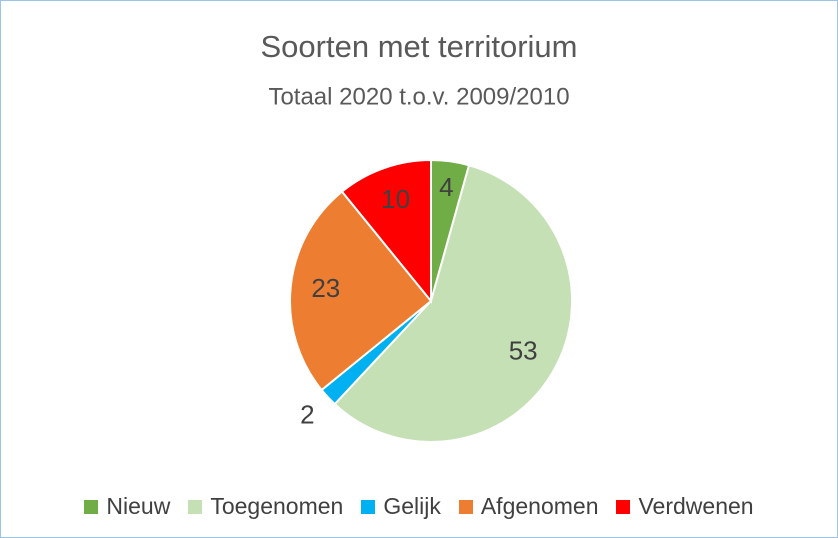 The image size is (838, 538). Describe the element at coordinates (325, 288) in the screenshot. I see `data-label: 23` at that location.